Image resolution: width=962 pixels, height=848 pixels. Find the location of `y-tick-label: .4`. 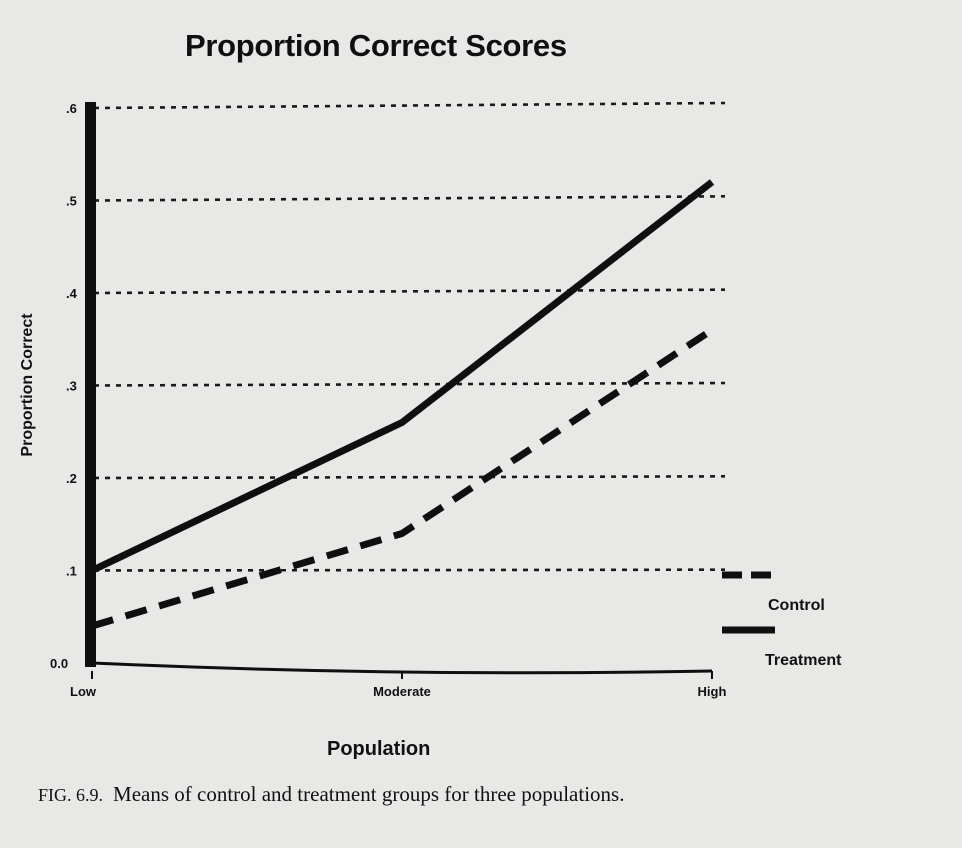

y-tick-label: .4 is located at coordinates (72, 293).